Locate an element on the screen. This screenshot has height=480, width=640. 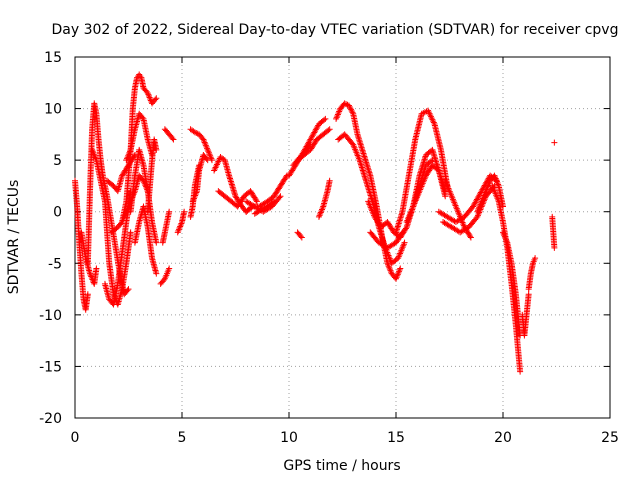
y-tick-label: 0 is located at coordinates (57, 213).